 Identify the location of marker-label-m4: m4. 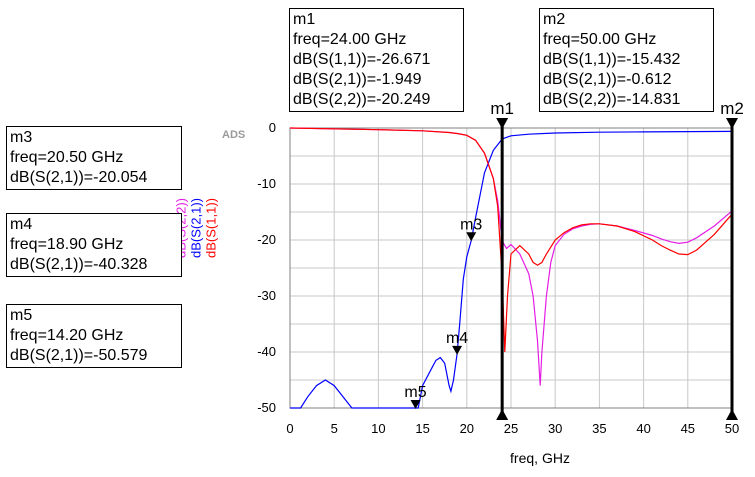
(457, 338).